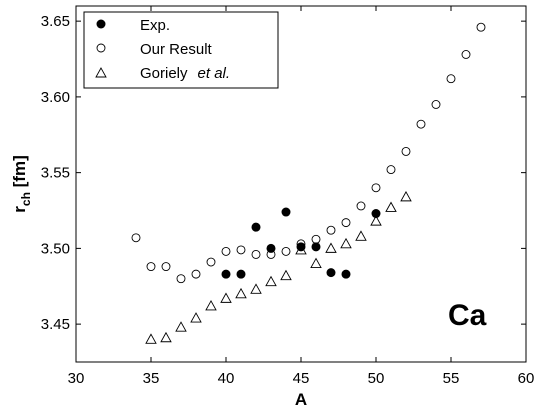 Image resolution: width=545 pixels, height=413 pixels. What do you see at coordinates (467, 315) in the screenshot?
I see `chart-annotation-ca: Ca` at bounding box center [467, 315].